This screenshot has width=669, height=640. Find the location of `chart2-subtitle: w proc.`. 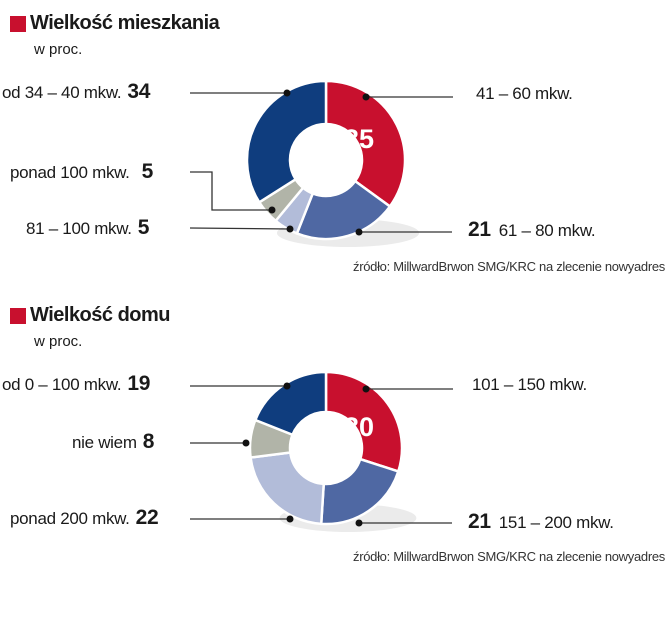

chart2-subtitle: w proc. is located at coordinates (58, 341).